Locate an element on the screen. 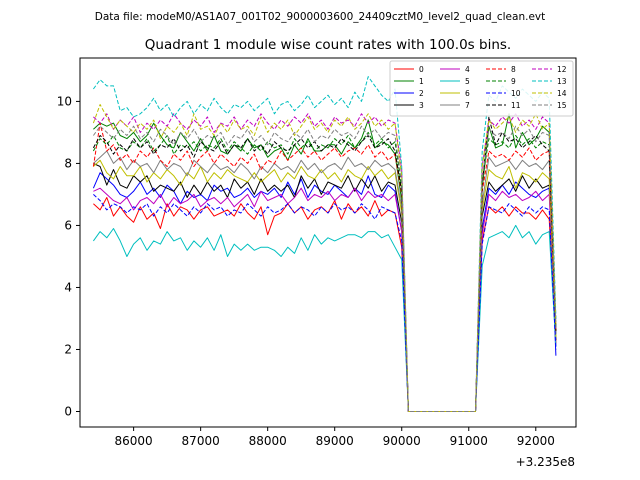  legend-label-0: 0 is located at coordinates (421, 69).